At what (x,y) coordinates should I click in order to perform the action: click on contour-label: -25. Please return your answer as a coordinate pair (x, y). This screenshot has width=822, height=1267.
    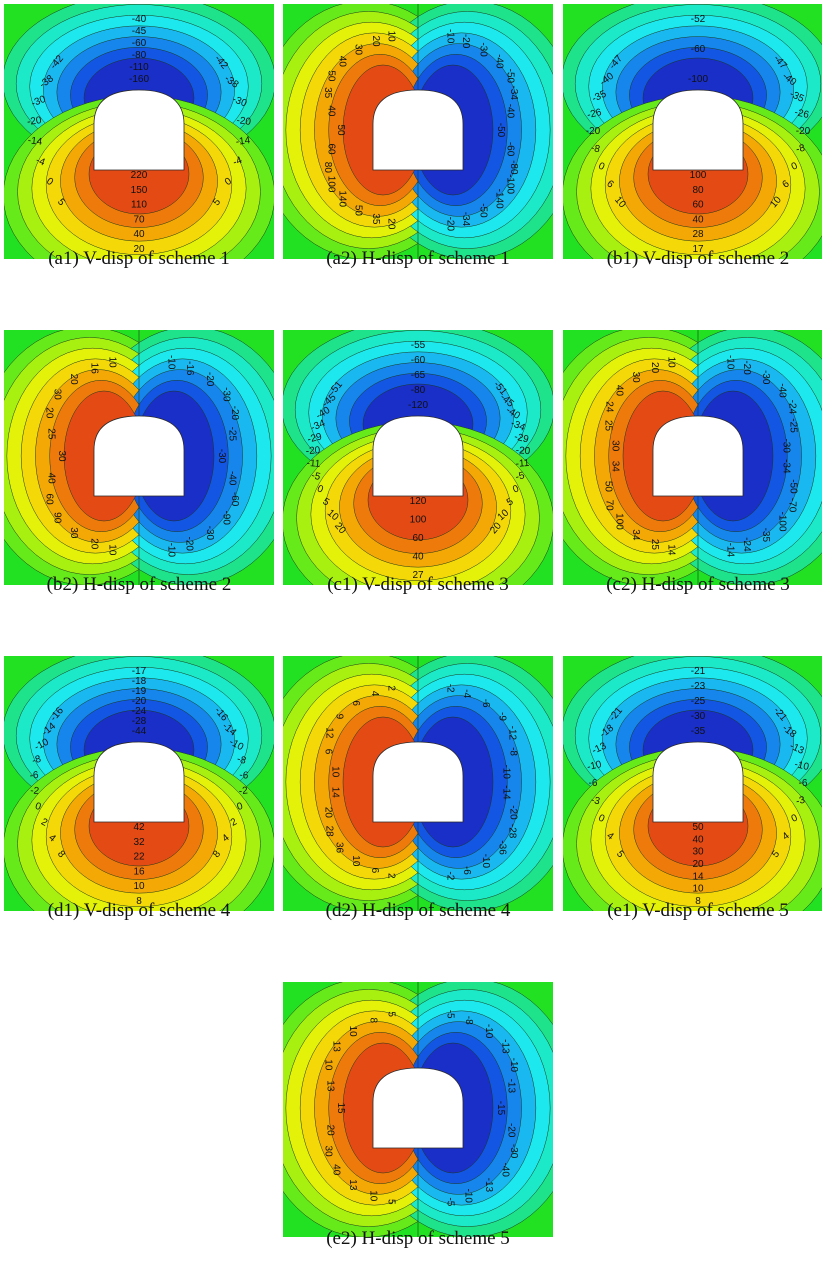
    Looking at the image, I should click on (698, 701).